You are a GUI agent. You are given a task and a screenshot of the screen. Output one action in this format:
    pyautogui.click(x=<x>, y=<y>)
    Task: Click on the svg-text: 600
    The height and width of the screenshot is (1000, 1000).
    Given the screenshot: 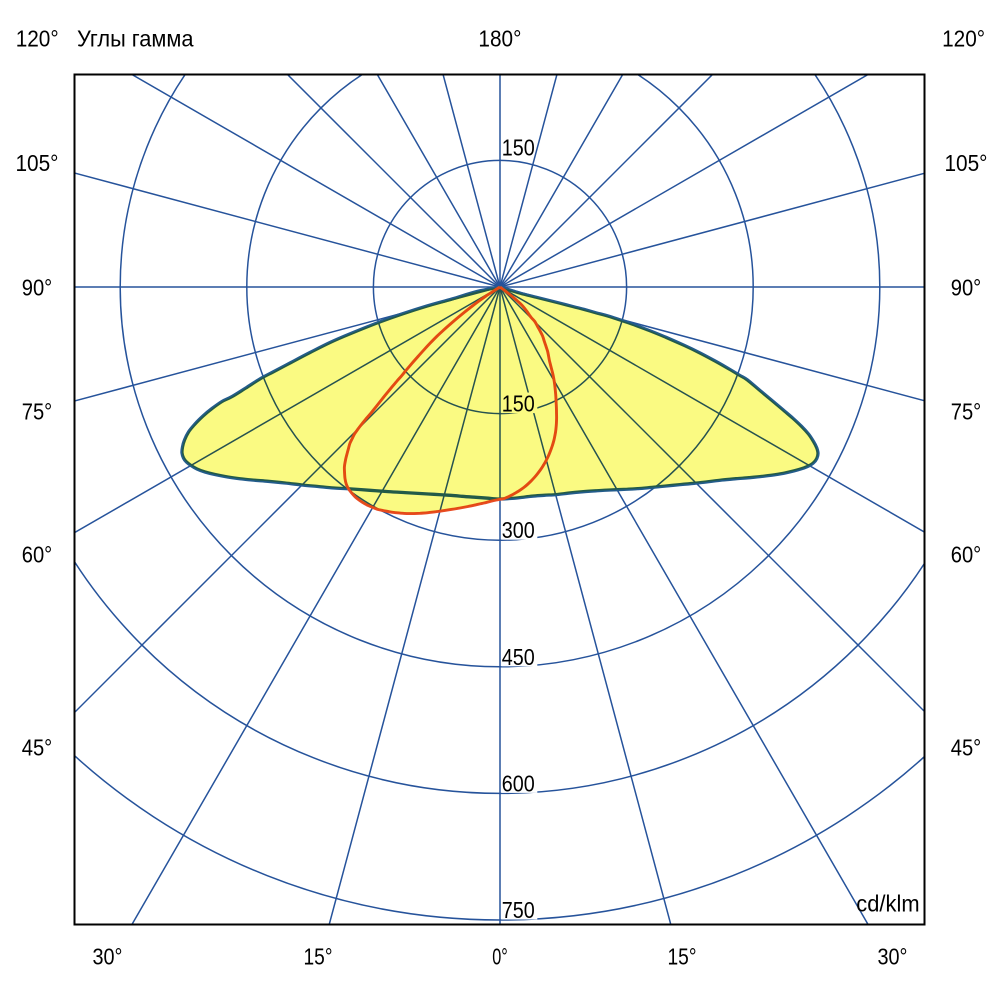 What is the action you would take?
    pyautogui.click(x=518, y=783)
    